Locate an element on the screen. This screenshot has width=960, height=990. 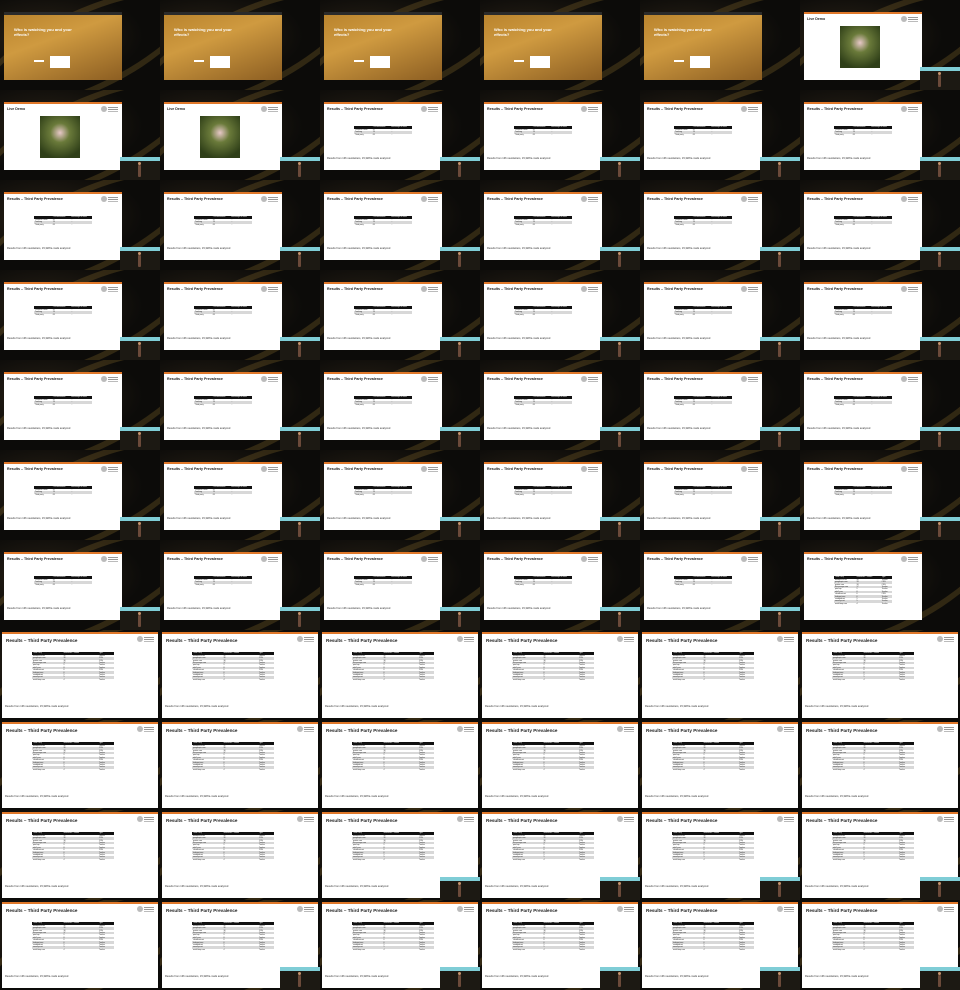
table-cell: pixel.wp is located at coordinates (527, 755).